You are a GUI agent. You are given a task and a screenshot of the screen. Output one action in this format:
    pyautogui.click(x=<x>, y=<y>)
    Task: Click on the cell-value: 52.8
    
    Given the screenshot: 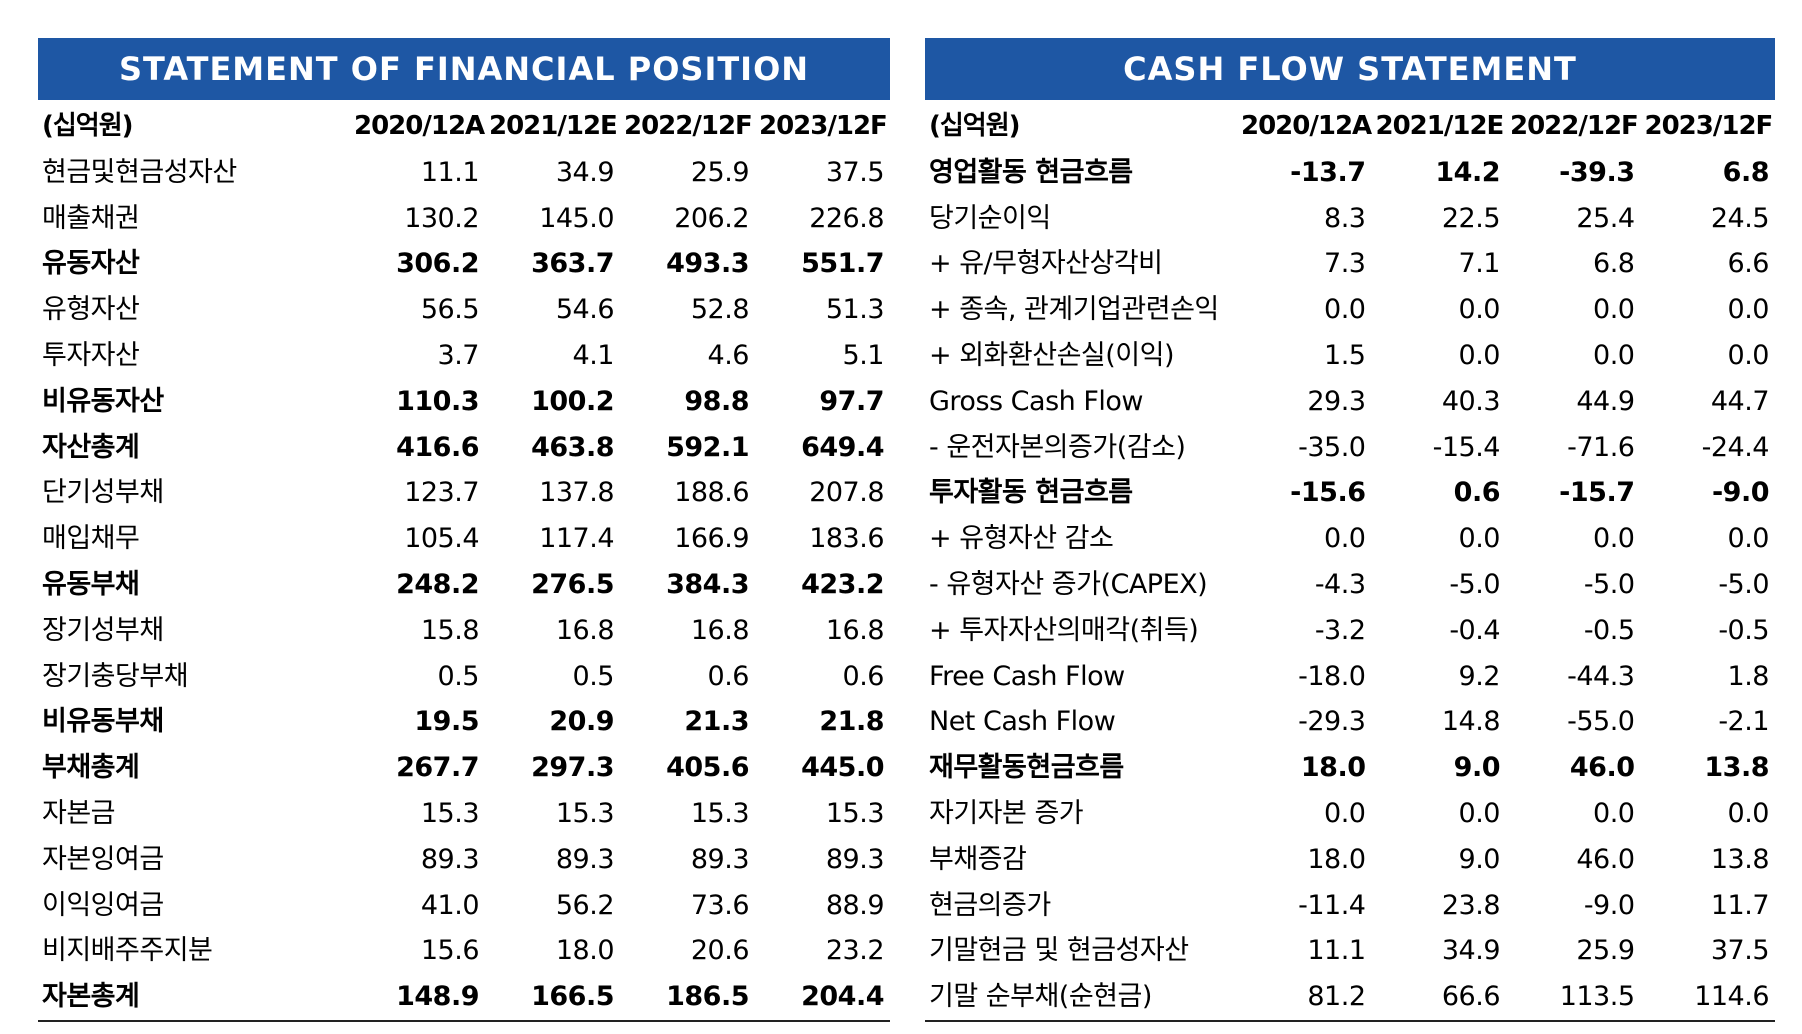 What is the action you would take?
    pyautogui.click(x=720, y=310)
    